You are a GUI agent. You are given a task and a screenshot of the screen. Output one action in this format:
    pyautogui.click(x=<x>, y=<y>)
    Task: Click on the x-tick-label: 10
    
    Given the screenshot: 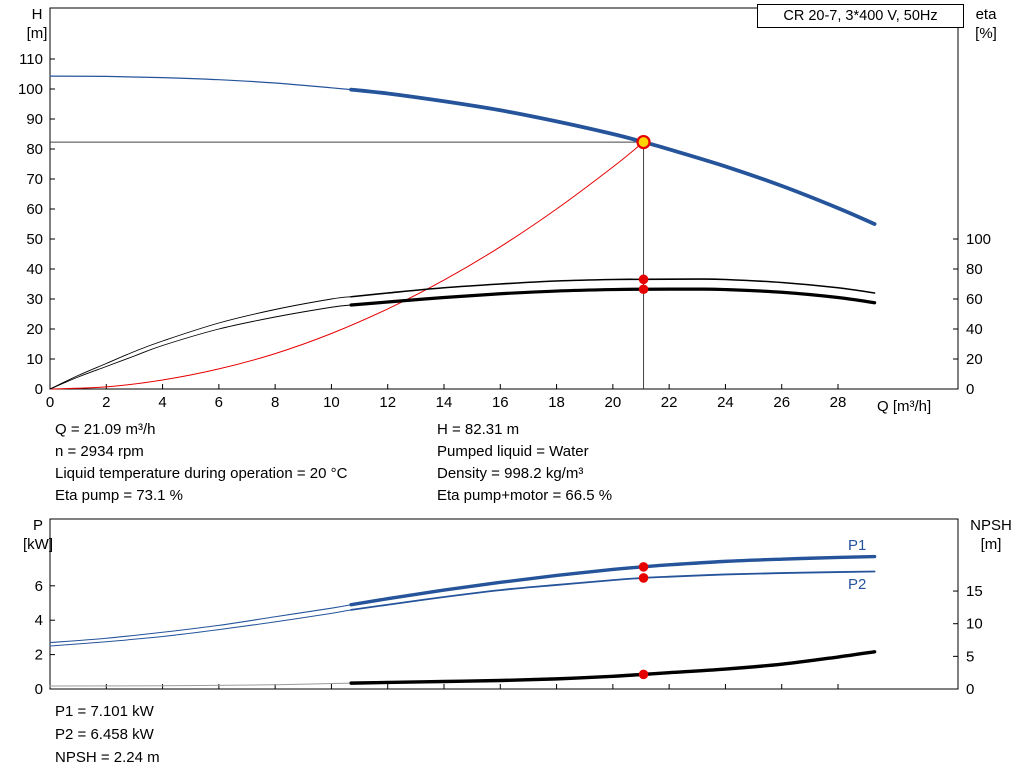 What is the action you would take?
    pyautogui.click(x=331, y=402)
    